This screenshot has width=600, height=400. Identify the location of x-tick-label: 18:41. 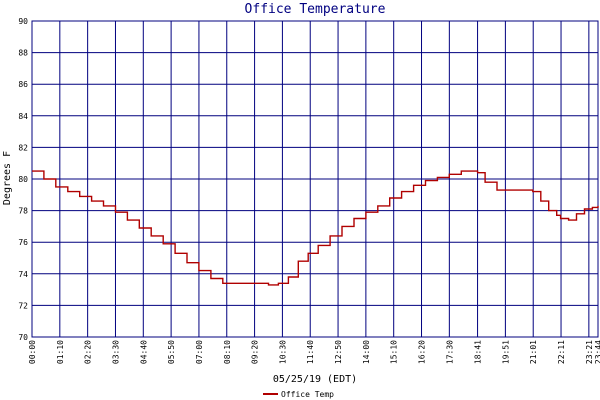
(478, 352).